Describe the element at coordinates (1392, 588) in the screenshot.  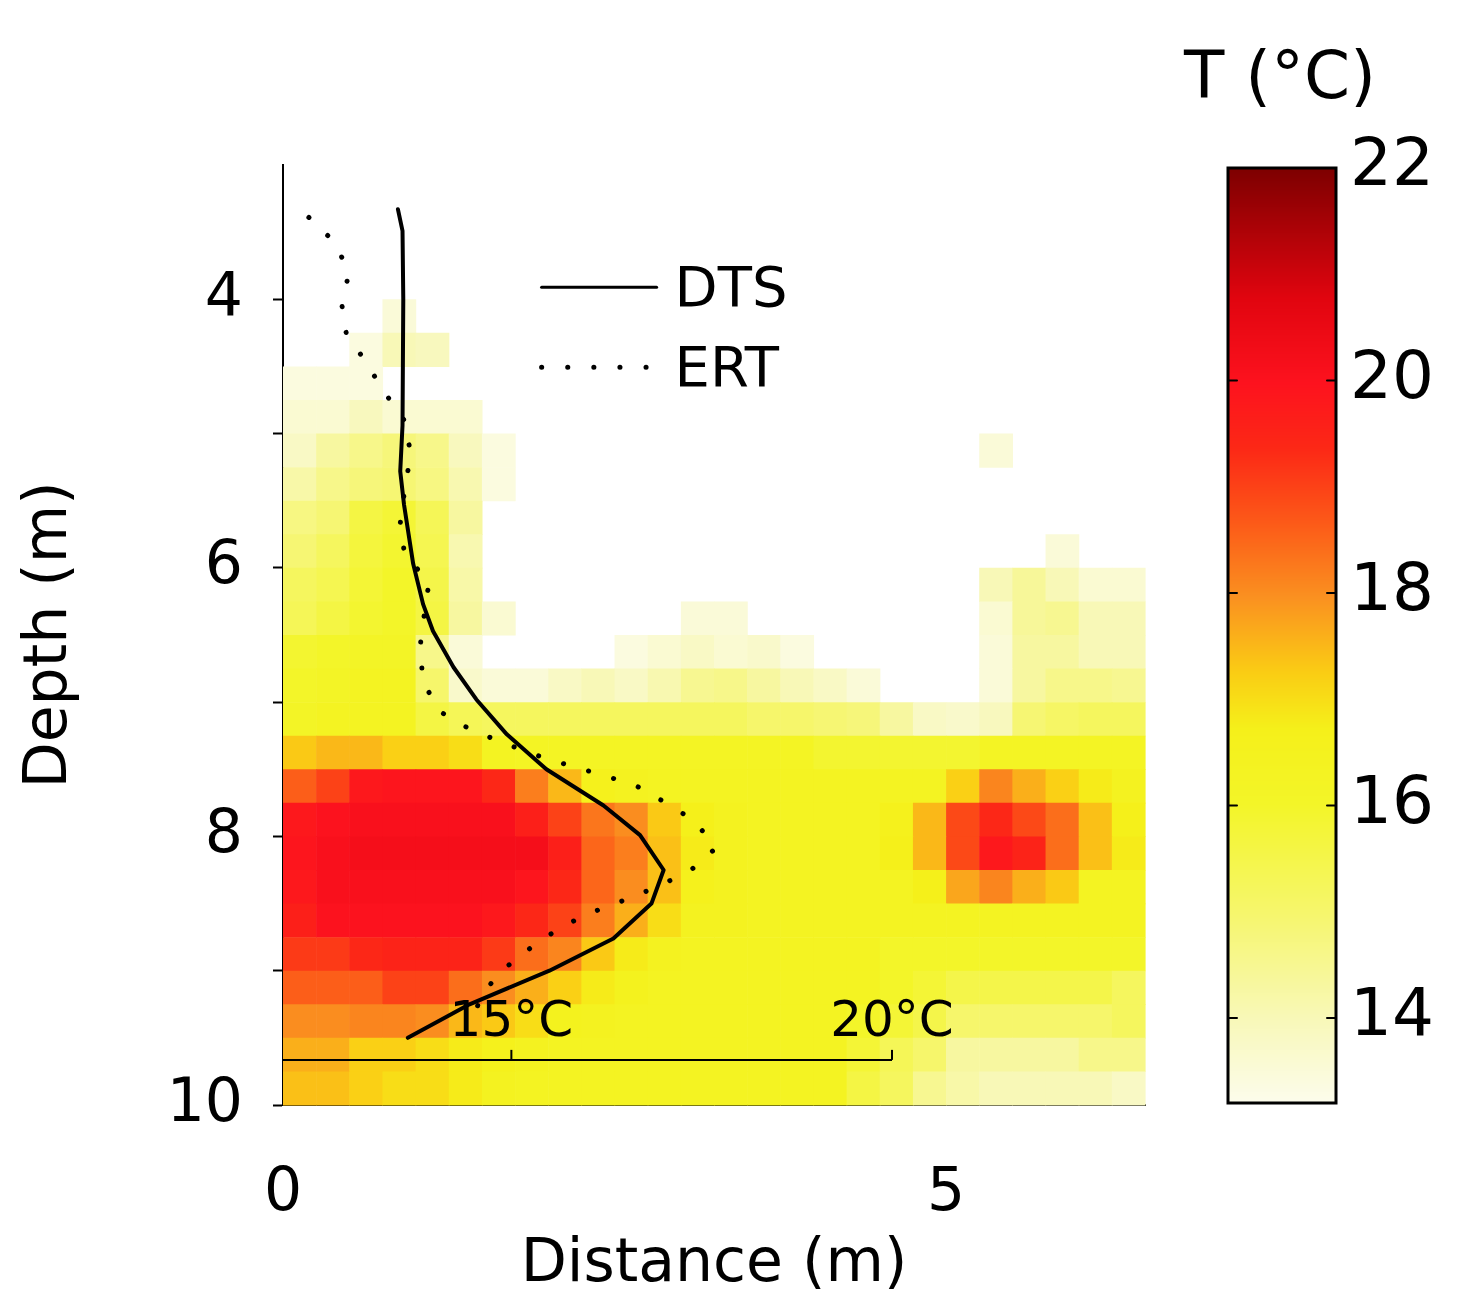
I see `color-bar-label: 18` at that location.